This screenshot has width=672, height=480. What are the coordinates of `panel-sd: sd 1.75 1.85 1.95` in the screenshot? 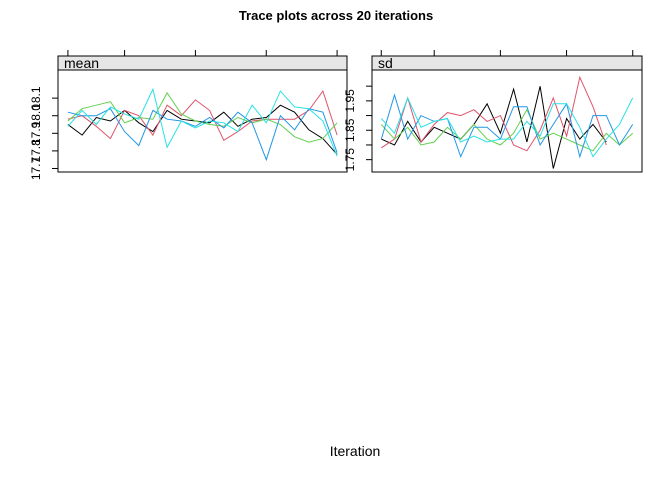 It's located at (493, 111).